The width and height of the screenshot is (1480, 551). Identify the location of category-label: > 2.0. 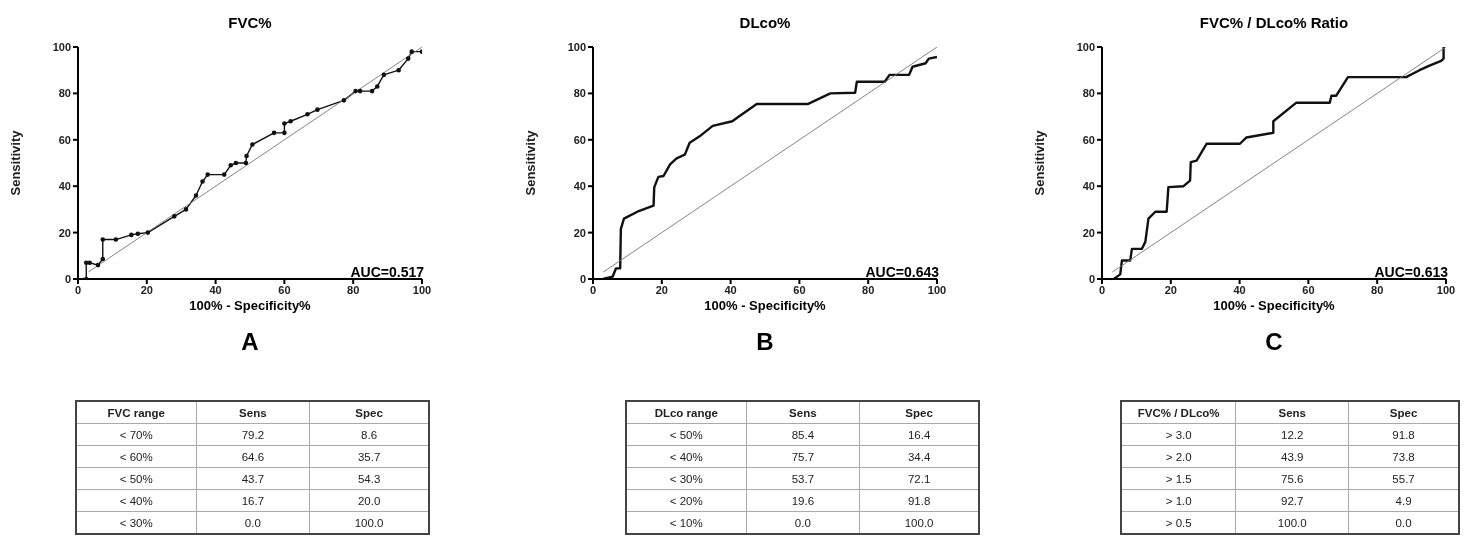
(1178, 456).